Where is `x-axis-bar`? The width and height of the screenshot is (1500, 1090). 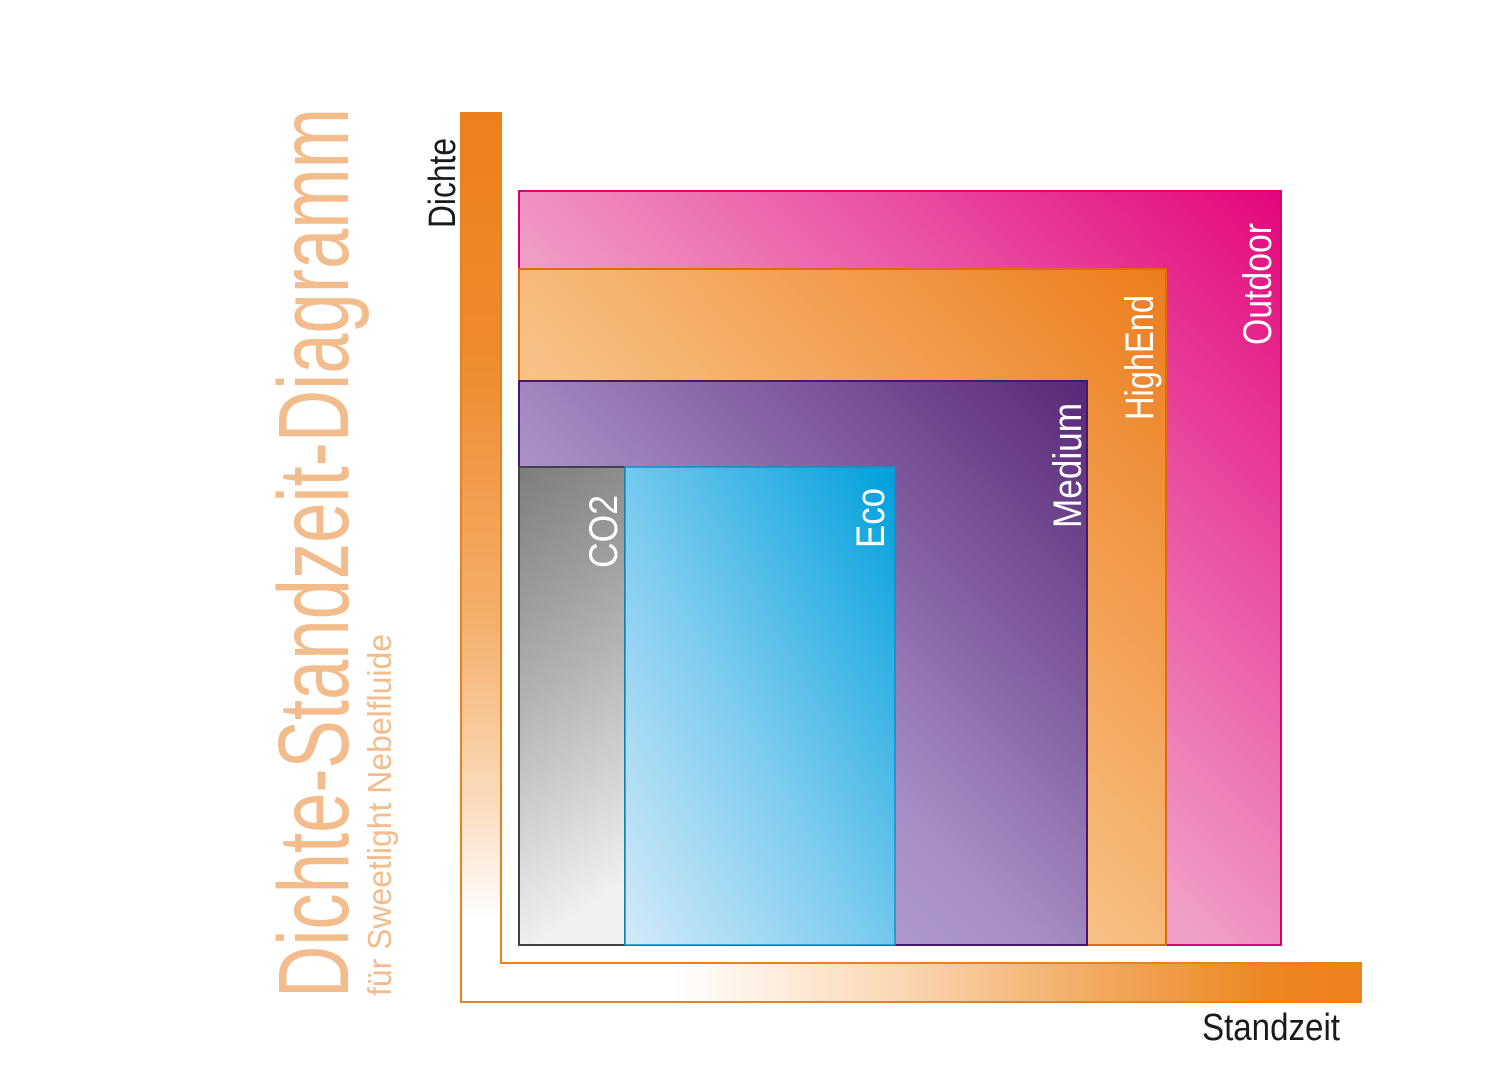
x-axis-bar is located at coordinates (931, 982).